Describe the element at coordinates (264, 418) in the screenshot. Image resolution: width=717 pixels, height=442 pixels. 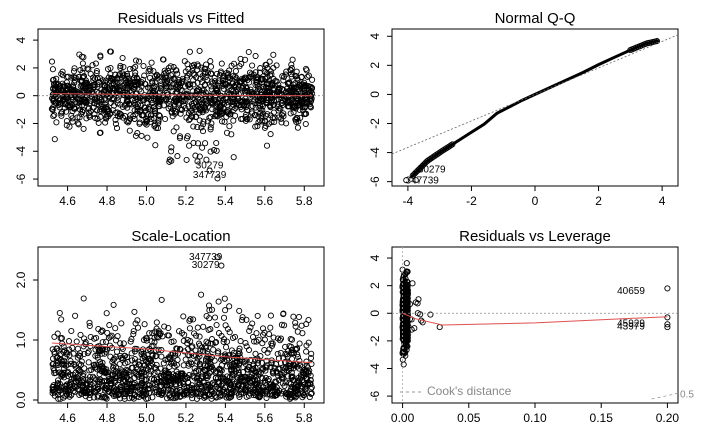
I see `x-tick-label: 5.6` at that location.